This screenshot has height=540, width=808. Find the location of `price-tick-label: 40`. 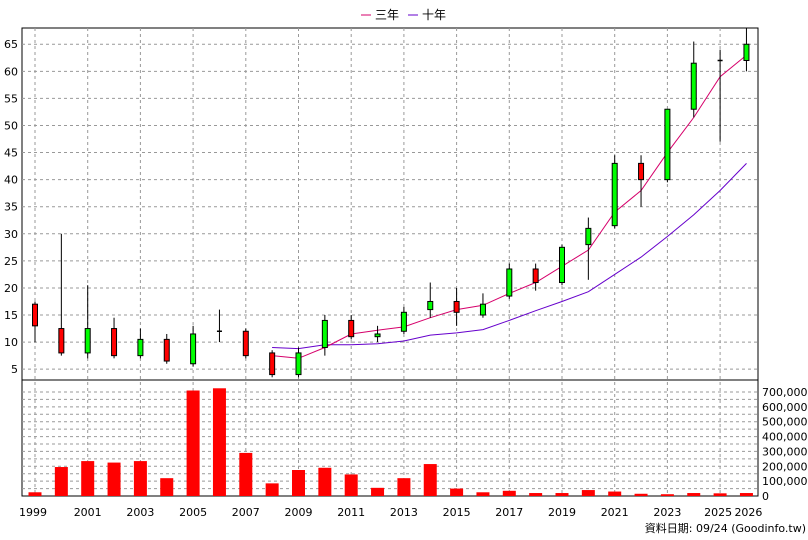

price-tick-label: 40 is located at coordinates (11, 180).